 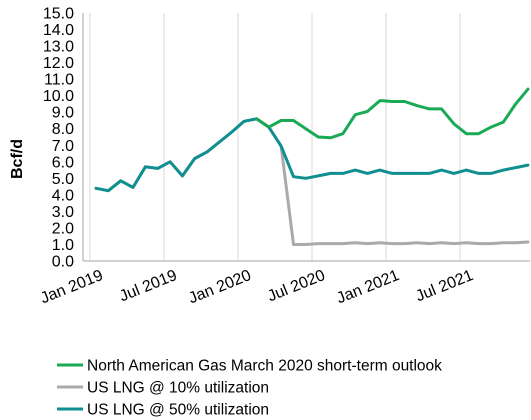 I want to click on y-axis-label: Bcf/d, so click(x=17, y=159).